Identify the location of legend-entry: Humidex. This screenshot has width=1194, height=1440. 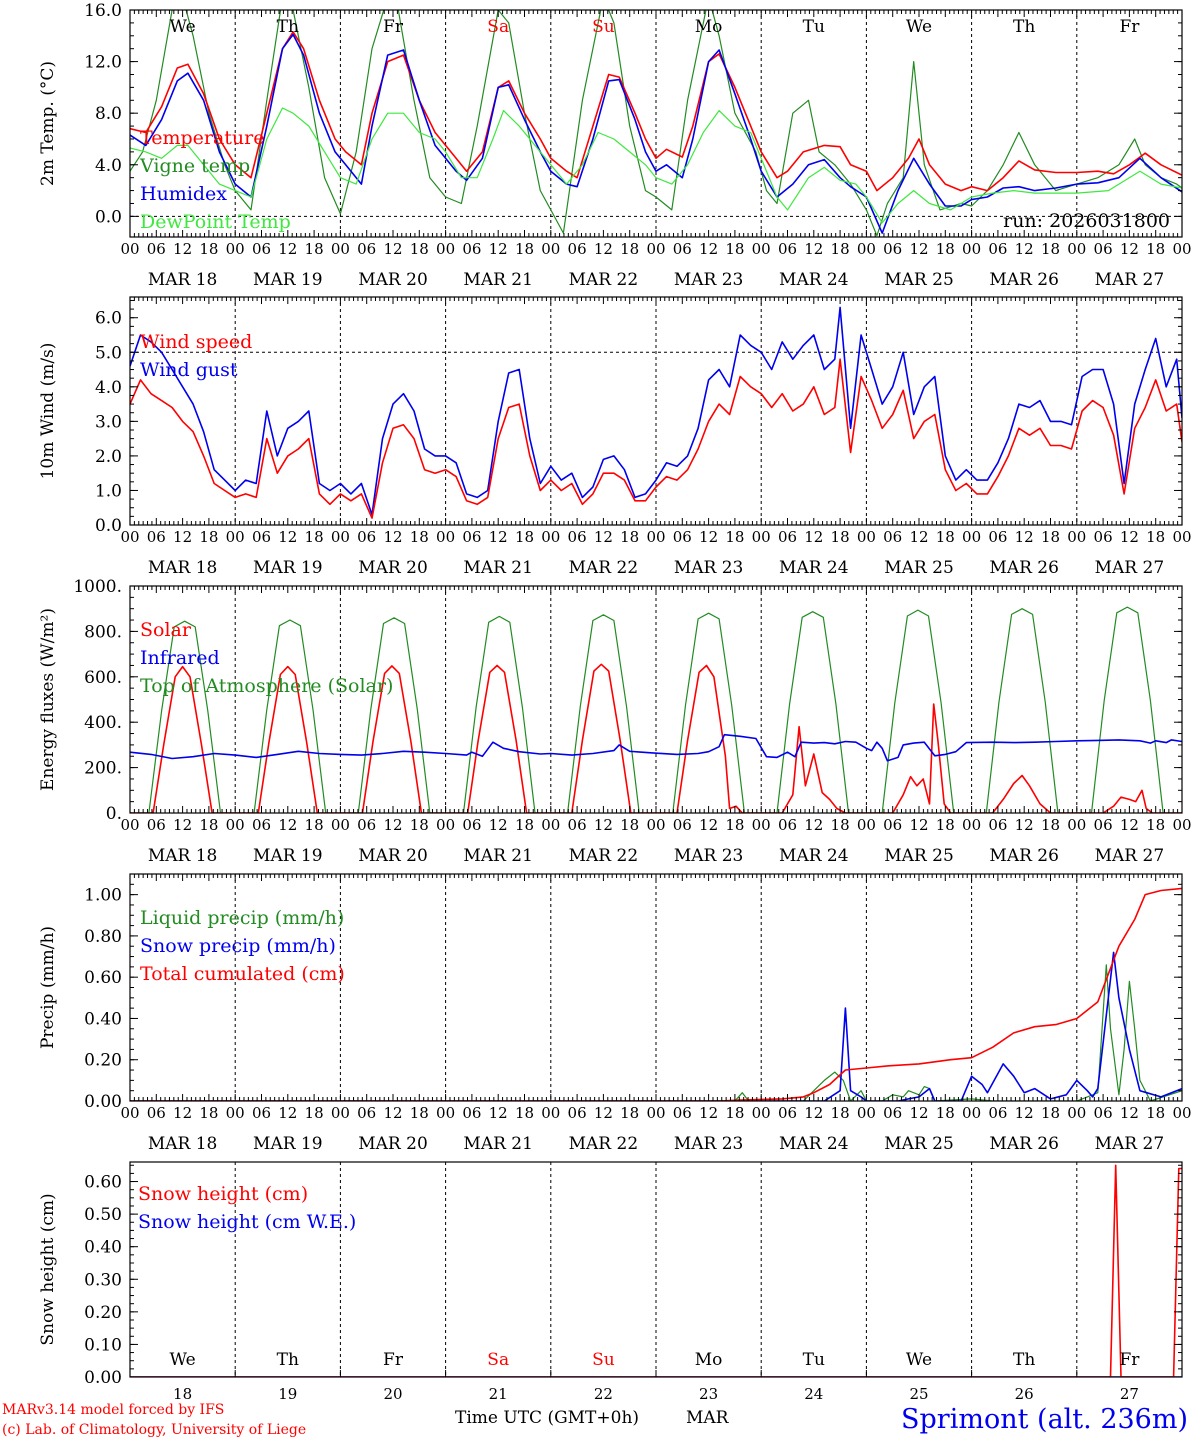
(183, 194).